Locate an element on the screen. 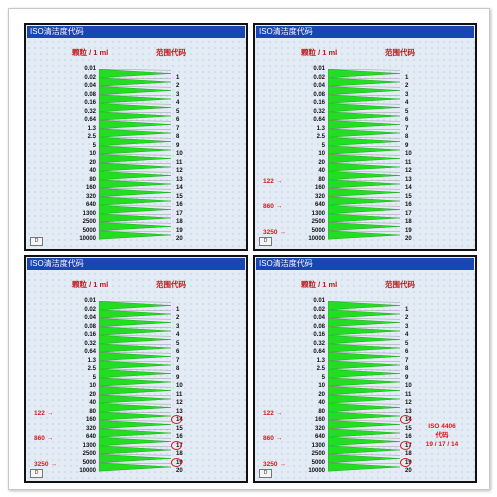 This screenshot has width=497, height=497. particle-value: 10 is located at coordinates (92, 386).